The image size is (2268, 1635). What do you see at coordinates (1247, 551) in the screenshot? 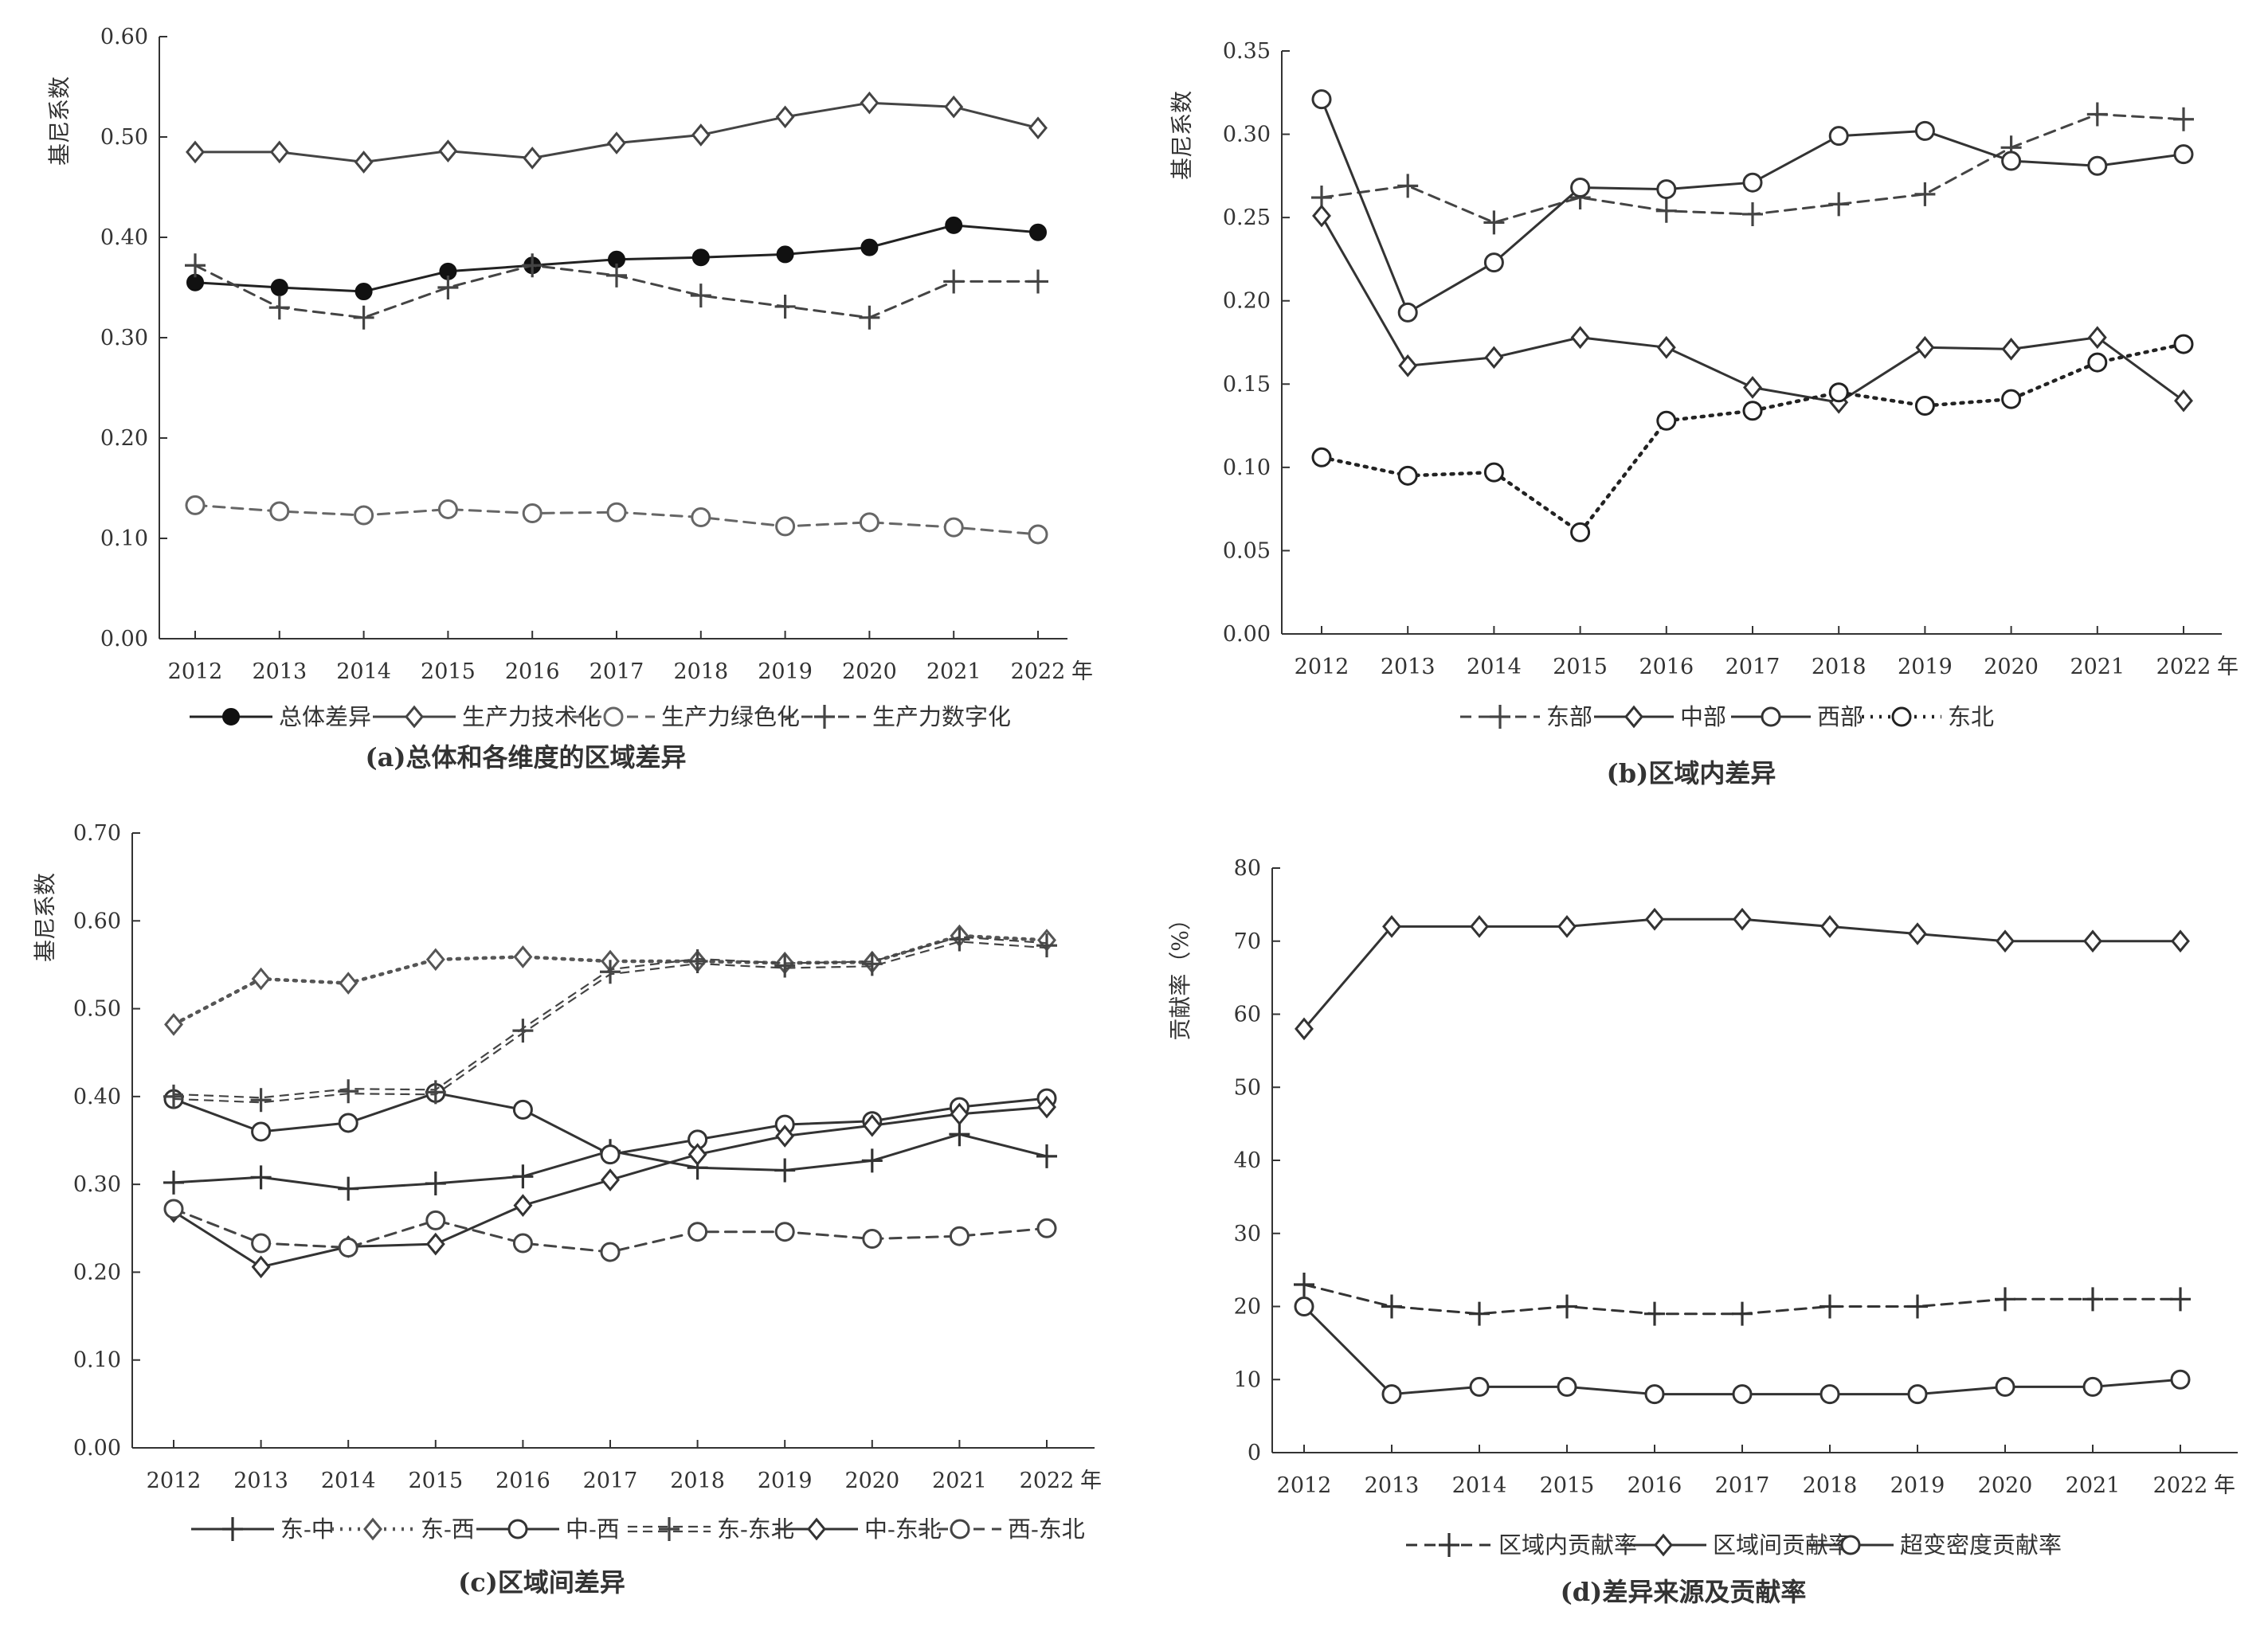
I see `y-tick-label: 0.05` at bounding box center [1247, 551].